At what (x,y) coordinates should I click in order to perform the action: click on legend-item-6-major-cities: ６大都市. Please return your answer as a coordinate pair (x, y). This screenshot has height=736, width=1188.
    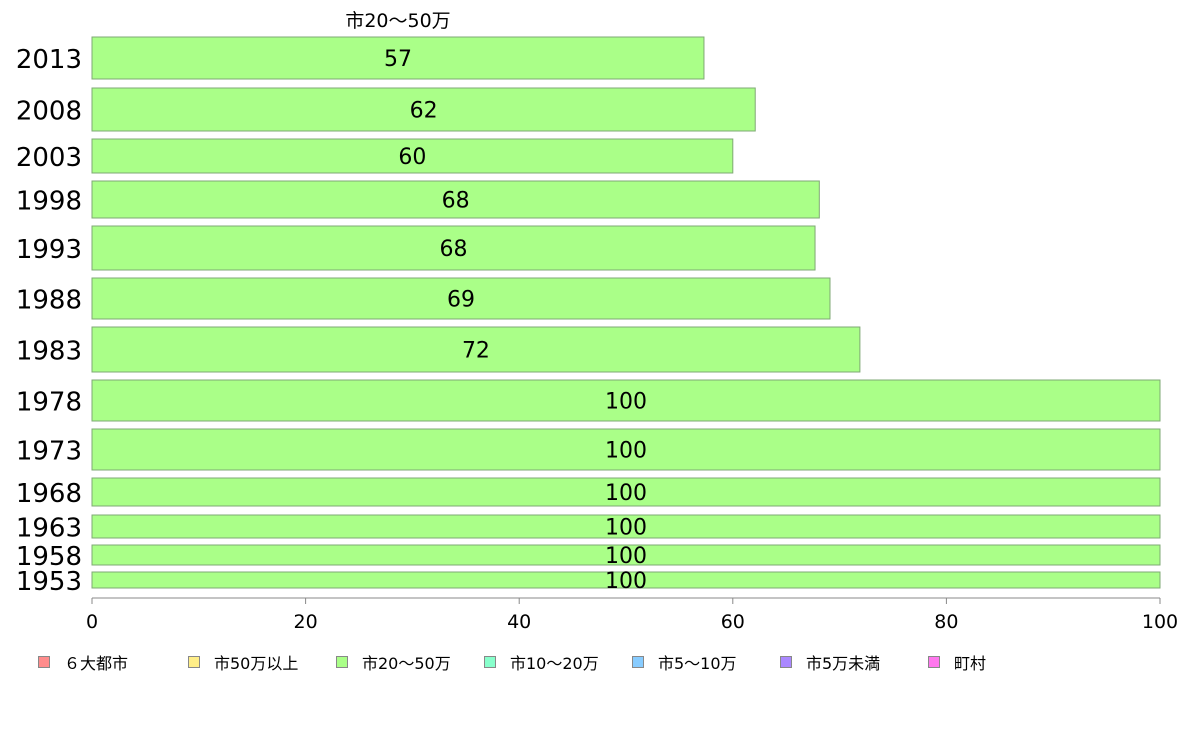
    Looking at the image, I should click on (83, 662).